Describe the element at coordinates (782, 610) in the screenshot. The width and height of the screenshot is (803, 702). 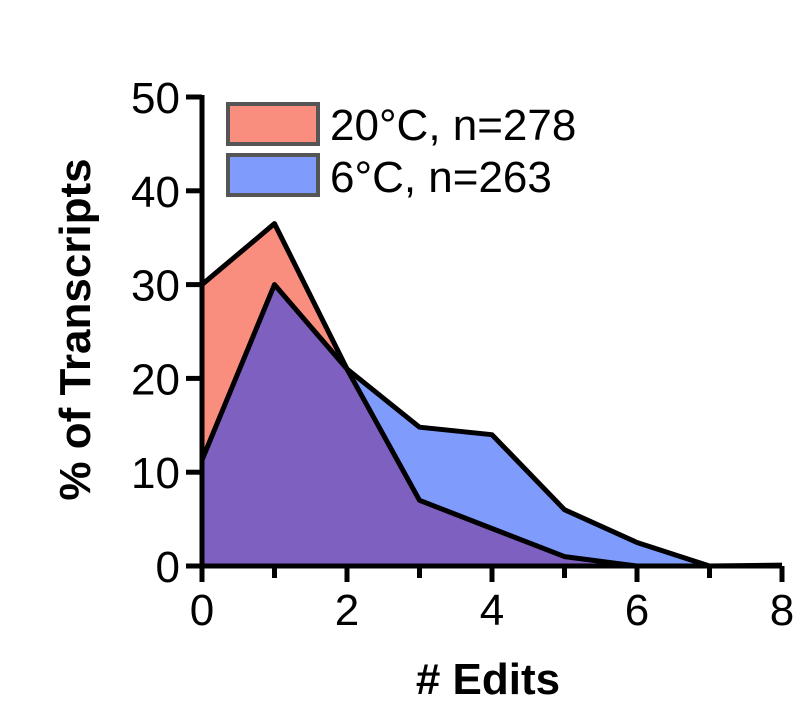
I see `x-tick-label: 8` at that location.